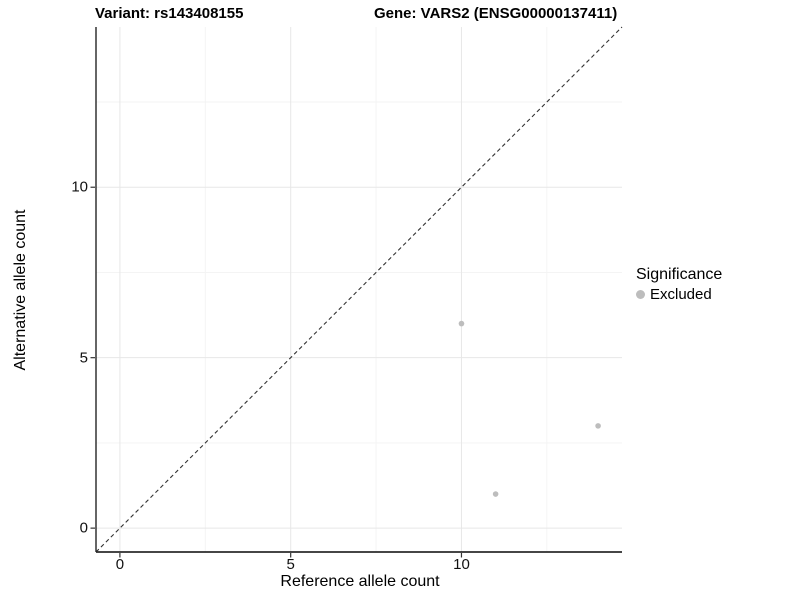  I want to click on y-tick-label: 10, so click(79, 187).